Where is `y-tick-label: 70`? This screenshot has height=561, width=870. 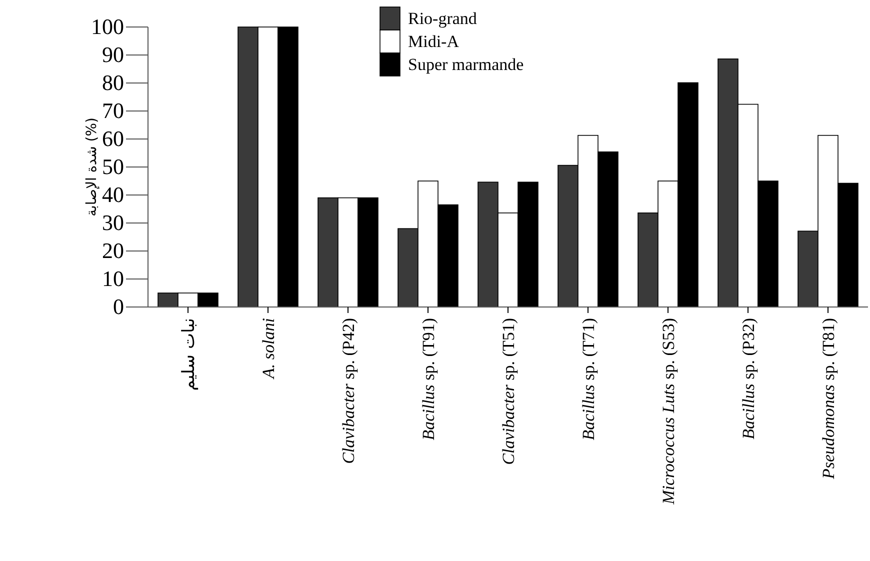
y-tick-label: 70 is located at coordinates (113, 110).